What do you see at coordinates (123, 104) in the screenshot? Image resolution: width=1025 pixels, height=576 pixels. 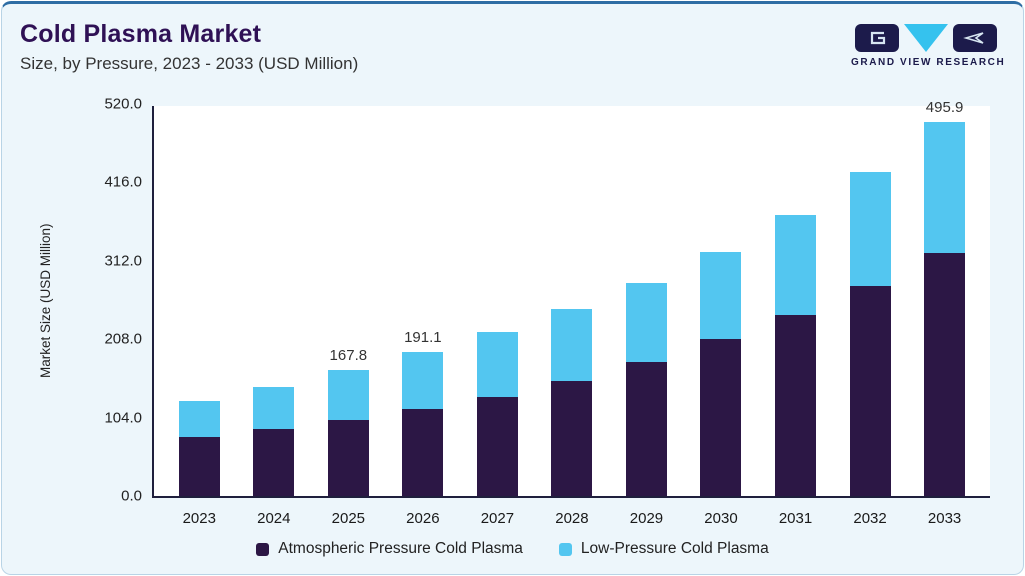 I see `y-tick-label: 520.0` at bounding box center [123, 104].